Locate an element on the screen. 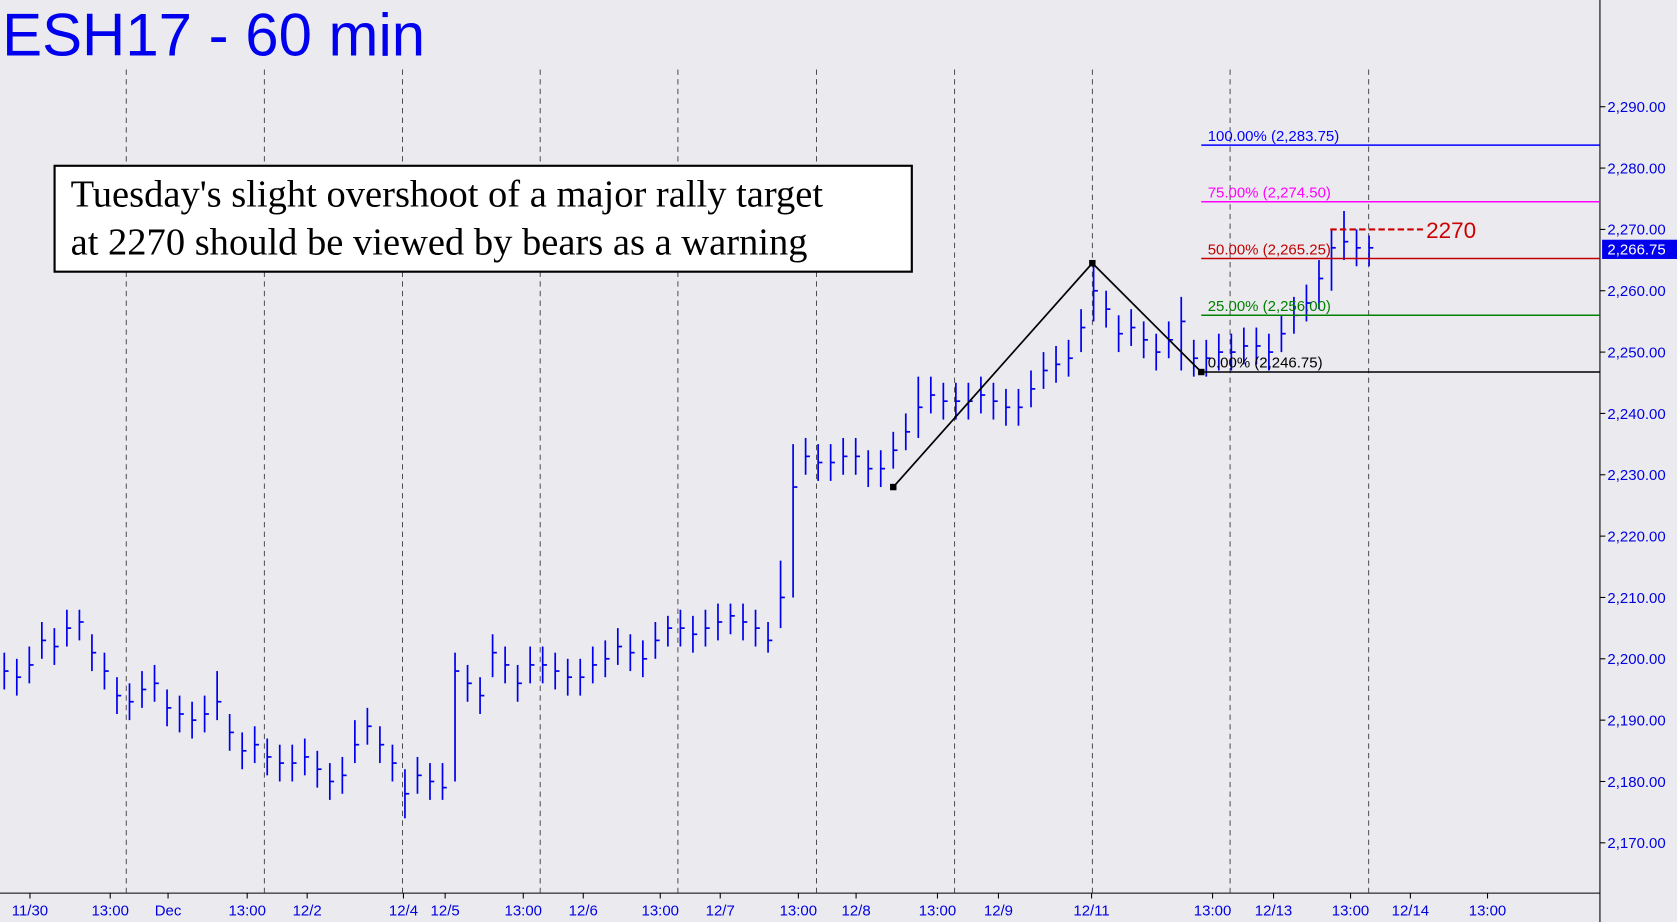 This screenshot has width=1677, height=922. level-label: 100.00% (2,283.75) is located at coordinates (1274, 136).